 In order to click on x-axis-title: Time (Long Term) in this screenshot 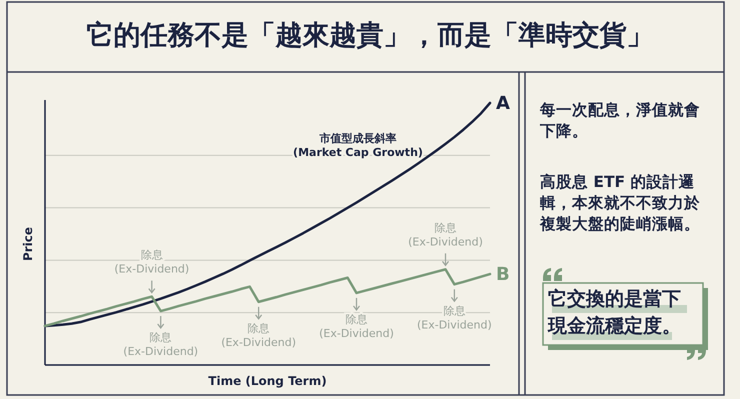, I will do `click(267, 381)`.